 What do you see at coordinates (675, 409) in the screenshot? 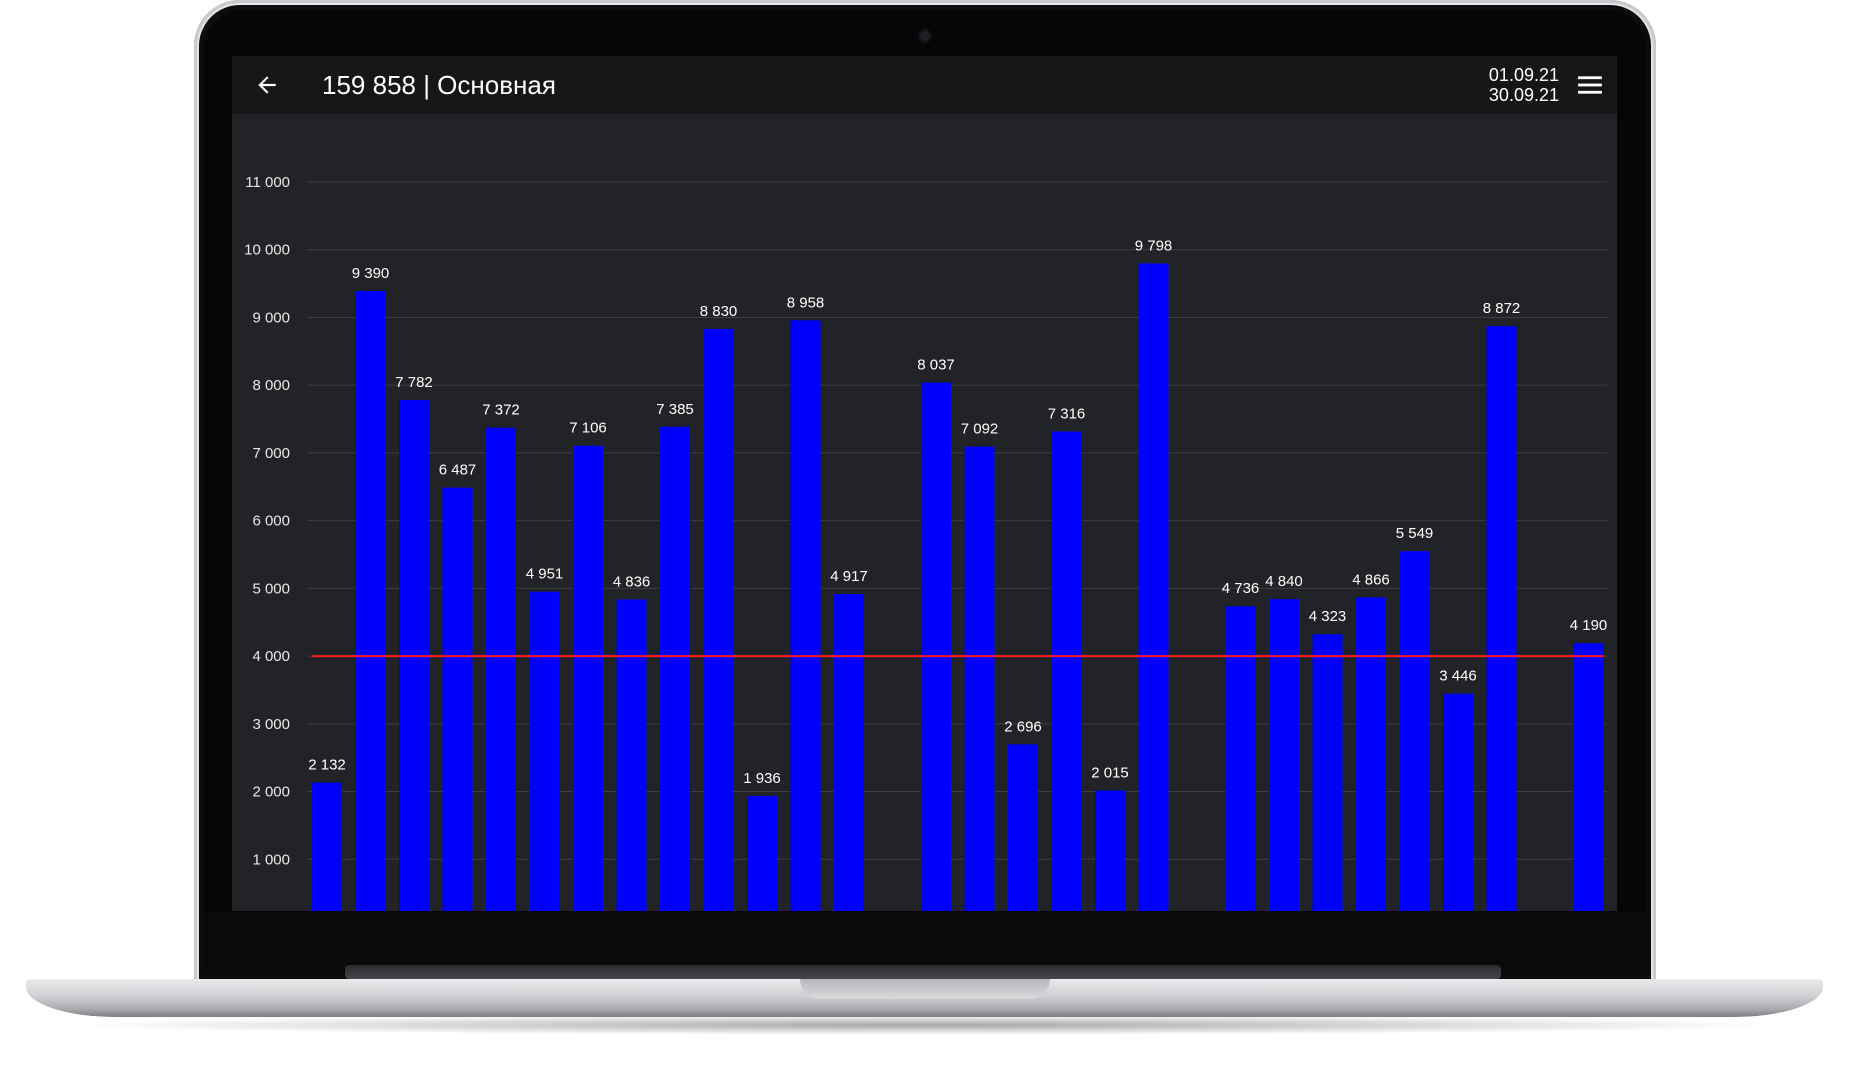
I see `bar-value-label: 7 385` at bounding box center [675, 409].